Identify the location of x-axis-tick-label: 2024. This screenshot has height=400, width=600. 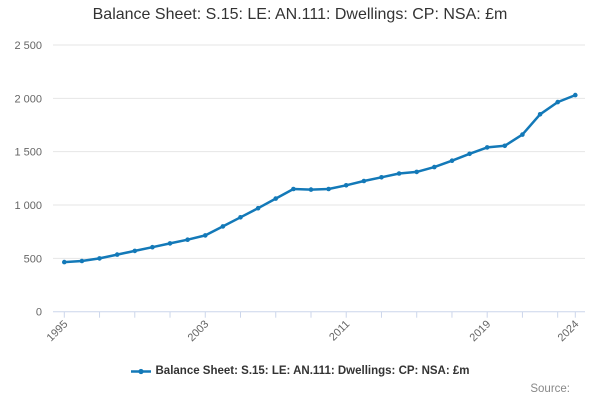
(569, 331).